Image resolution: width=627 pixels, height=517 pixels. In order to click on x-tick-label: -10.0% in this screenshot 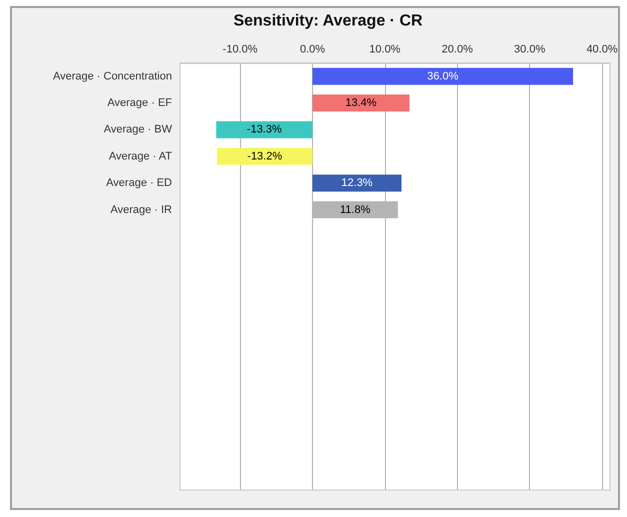, I will do `click(240, 50)`.